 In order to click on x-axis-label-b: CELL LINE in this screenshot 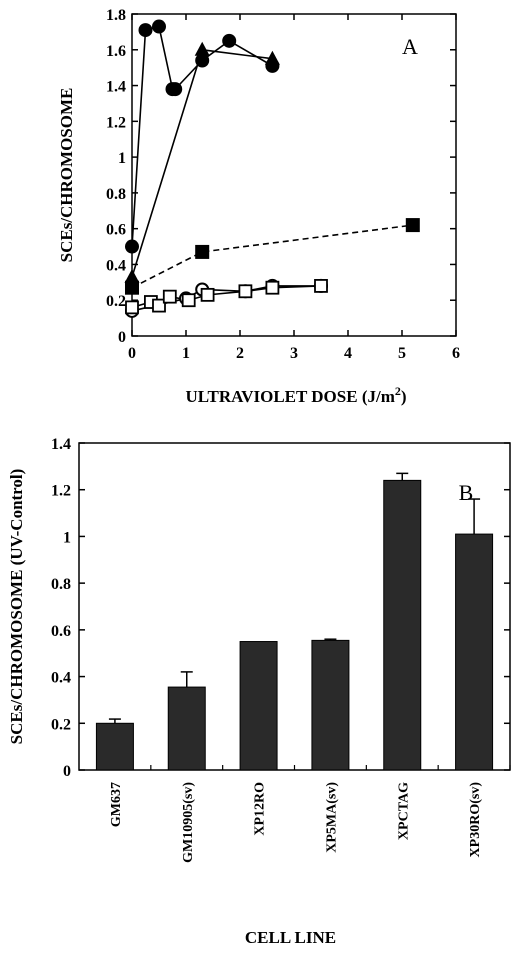, I will do `click(290, 937)`.